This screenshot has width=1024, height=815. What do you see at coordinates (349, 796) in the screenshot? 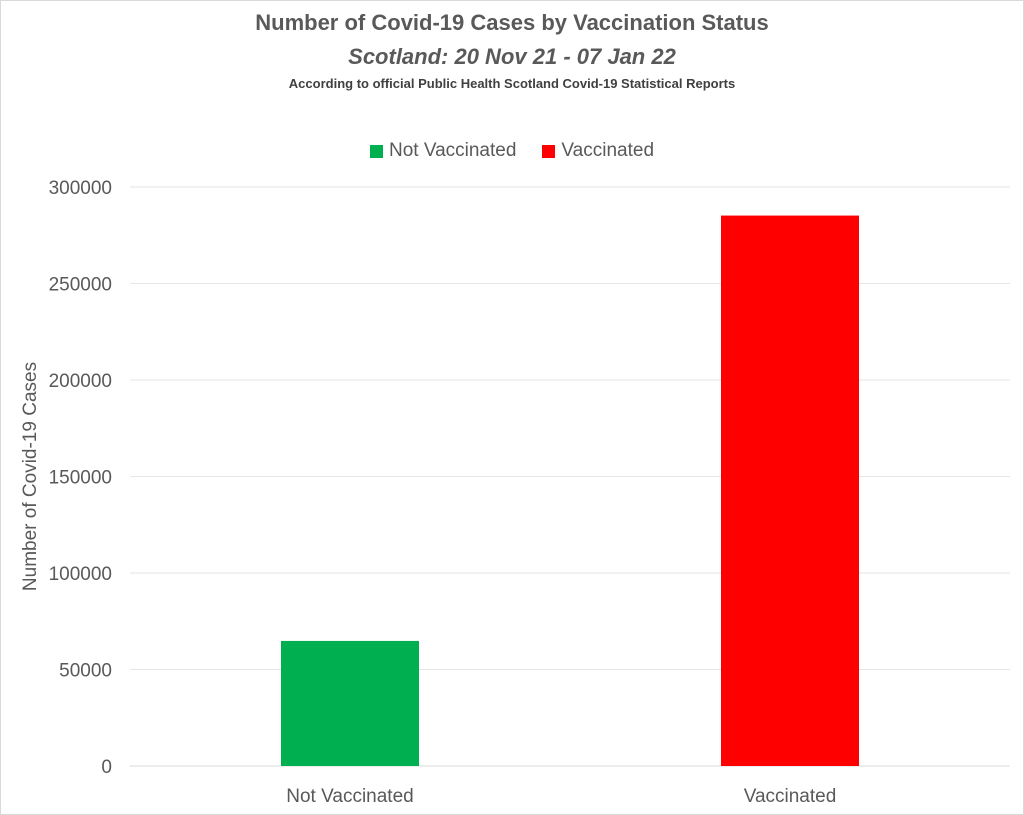
I see `x-tick-label: Not Vaccinated` at bounding box center [349, 796].